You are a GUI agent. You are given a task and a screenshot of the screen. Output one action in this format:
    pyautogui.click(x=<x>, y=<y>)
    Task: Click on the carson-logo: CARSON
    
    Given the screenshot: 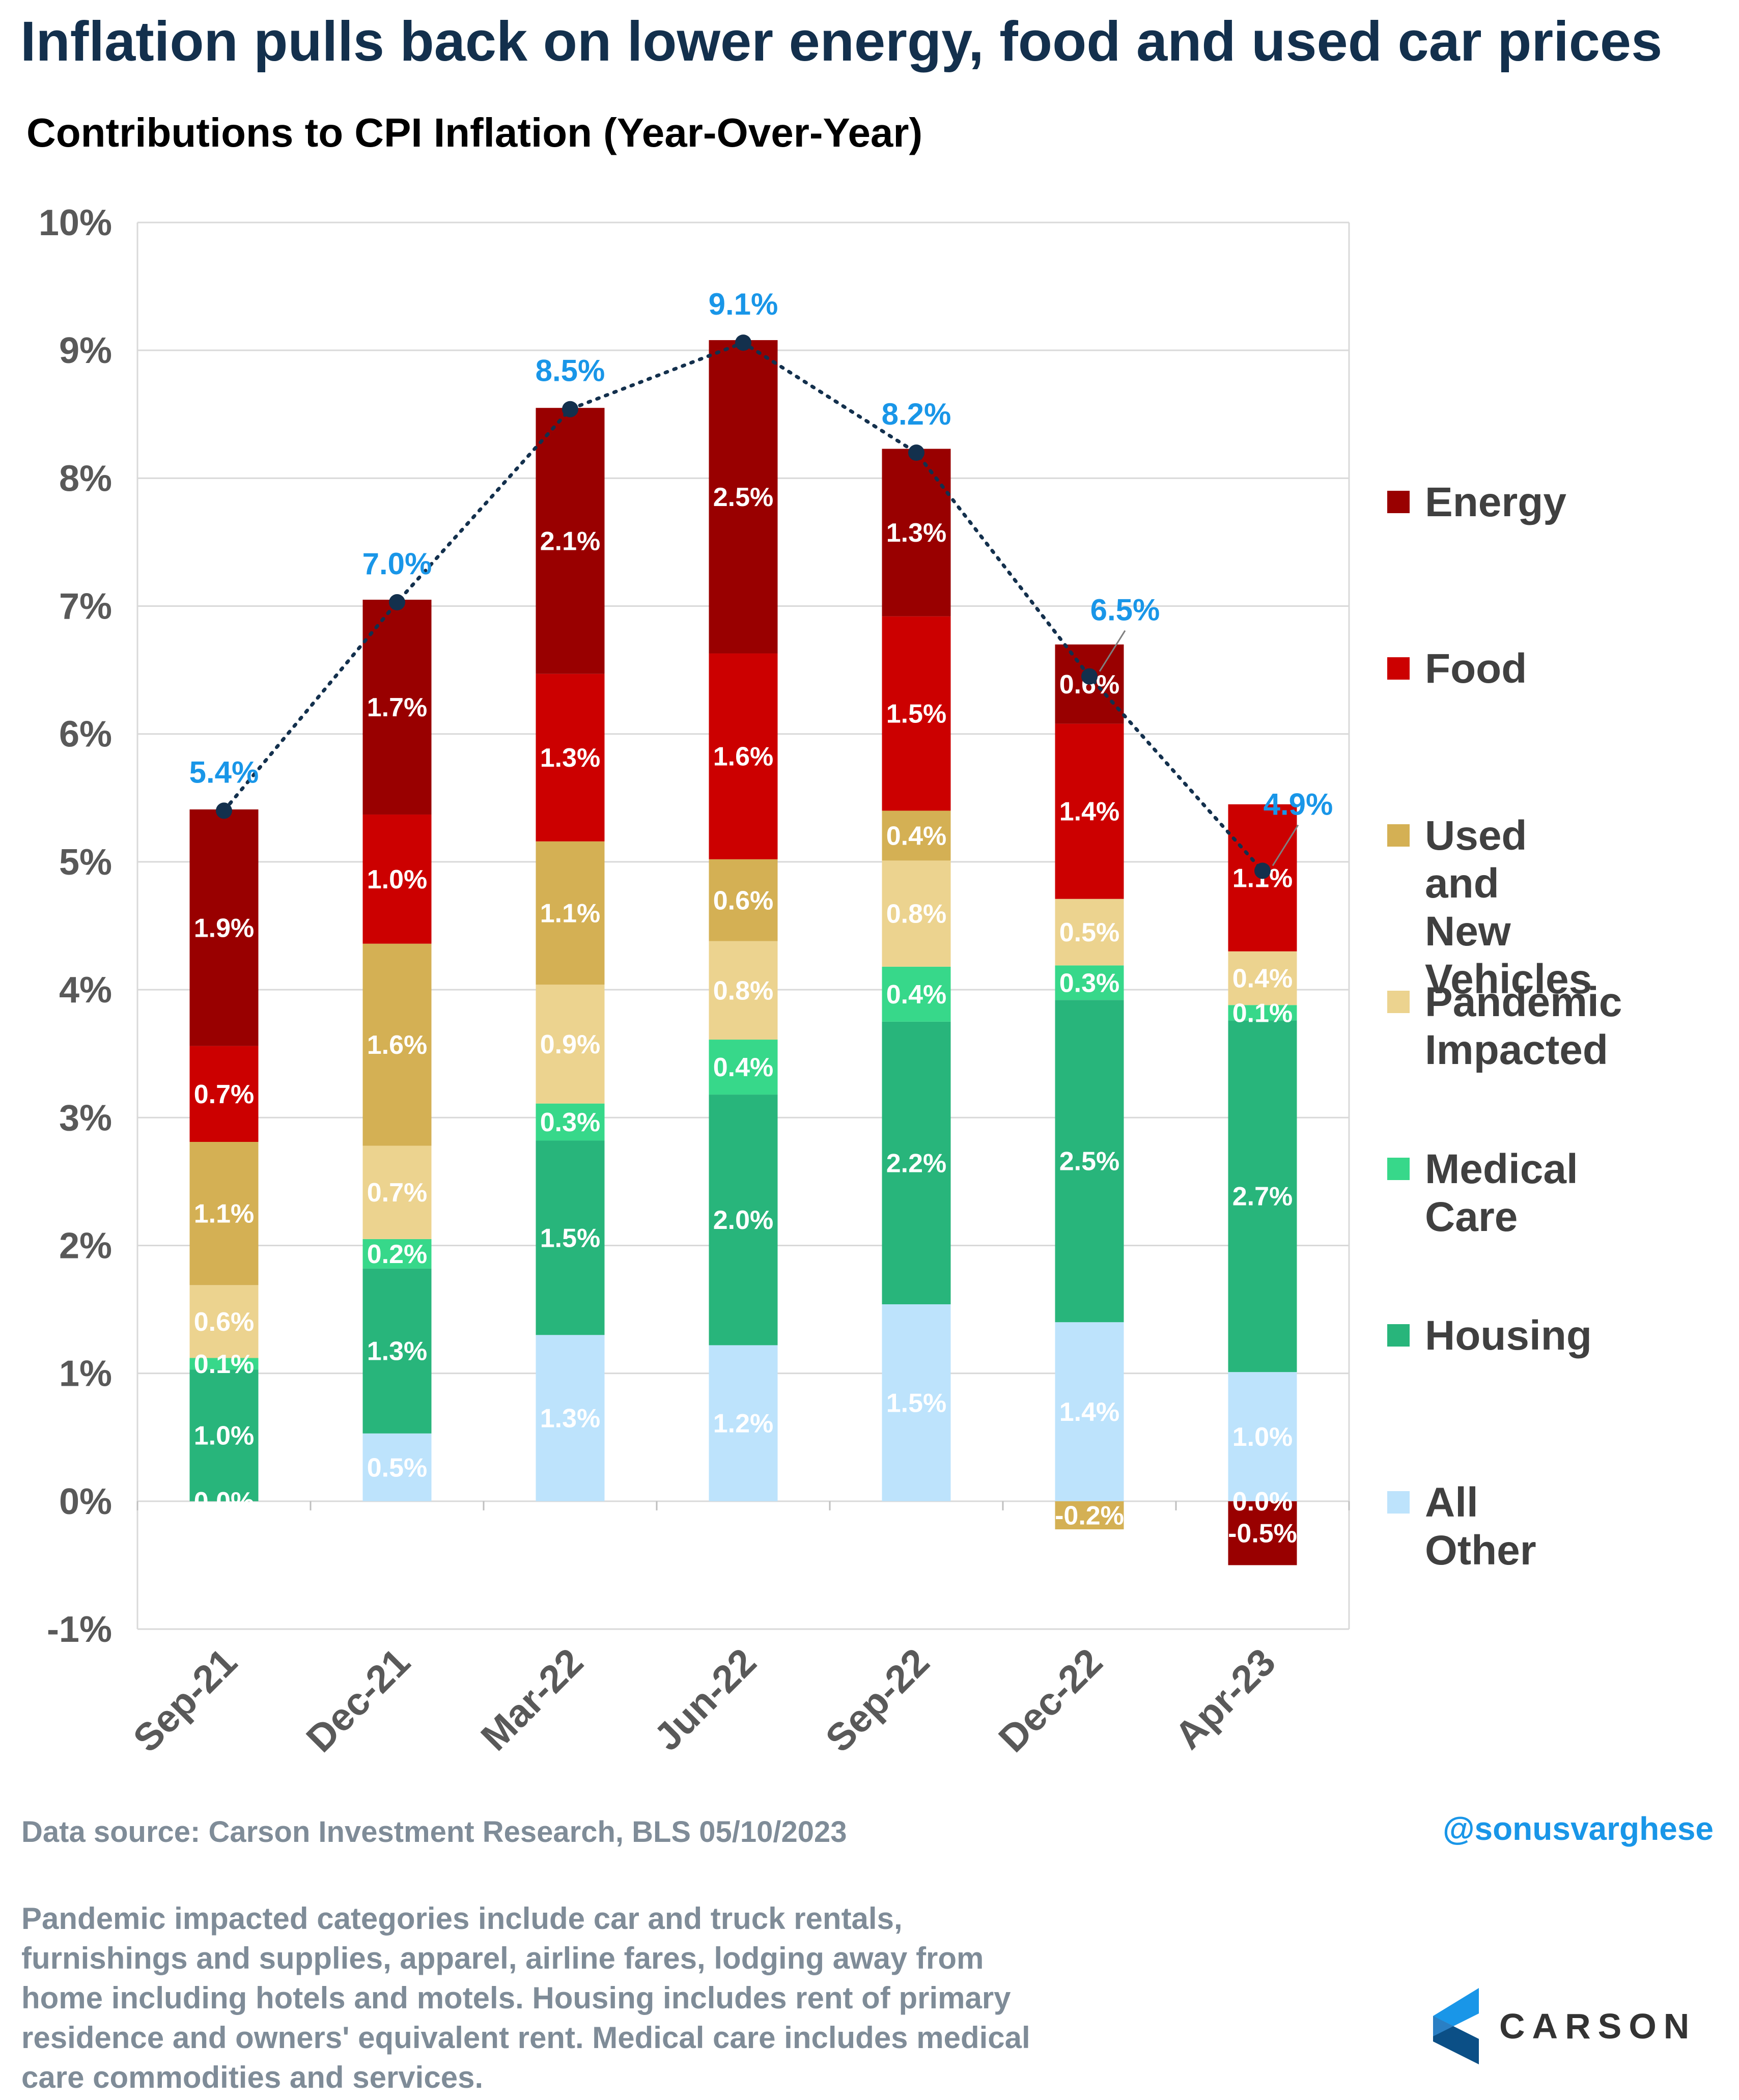 What is the action you would take?
    pyautogui.click(x=1564, y=2026)
    